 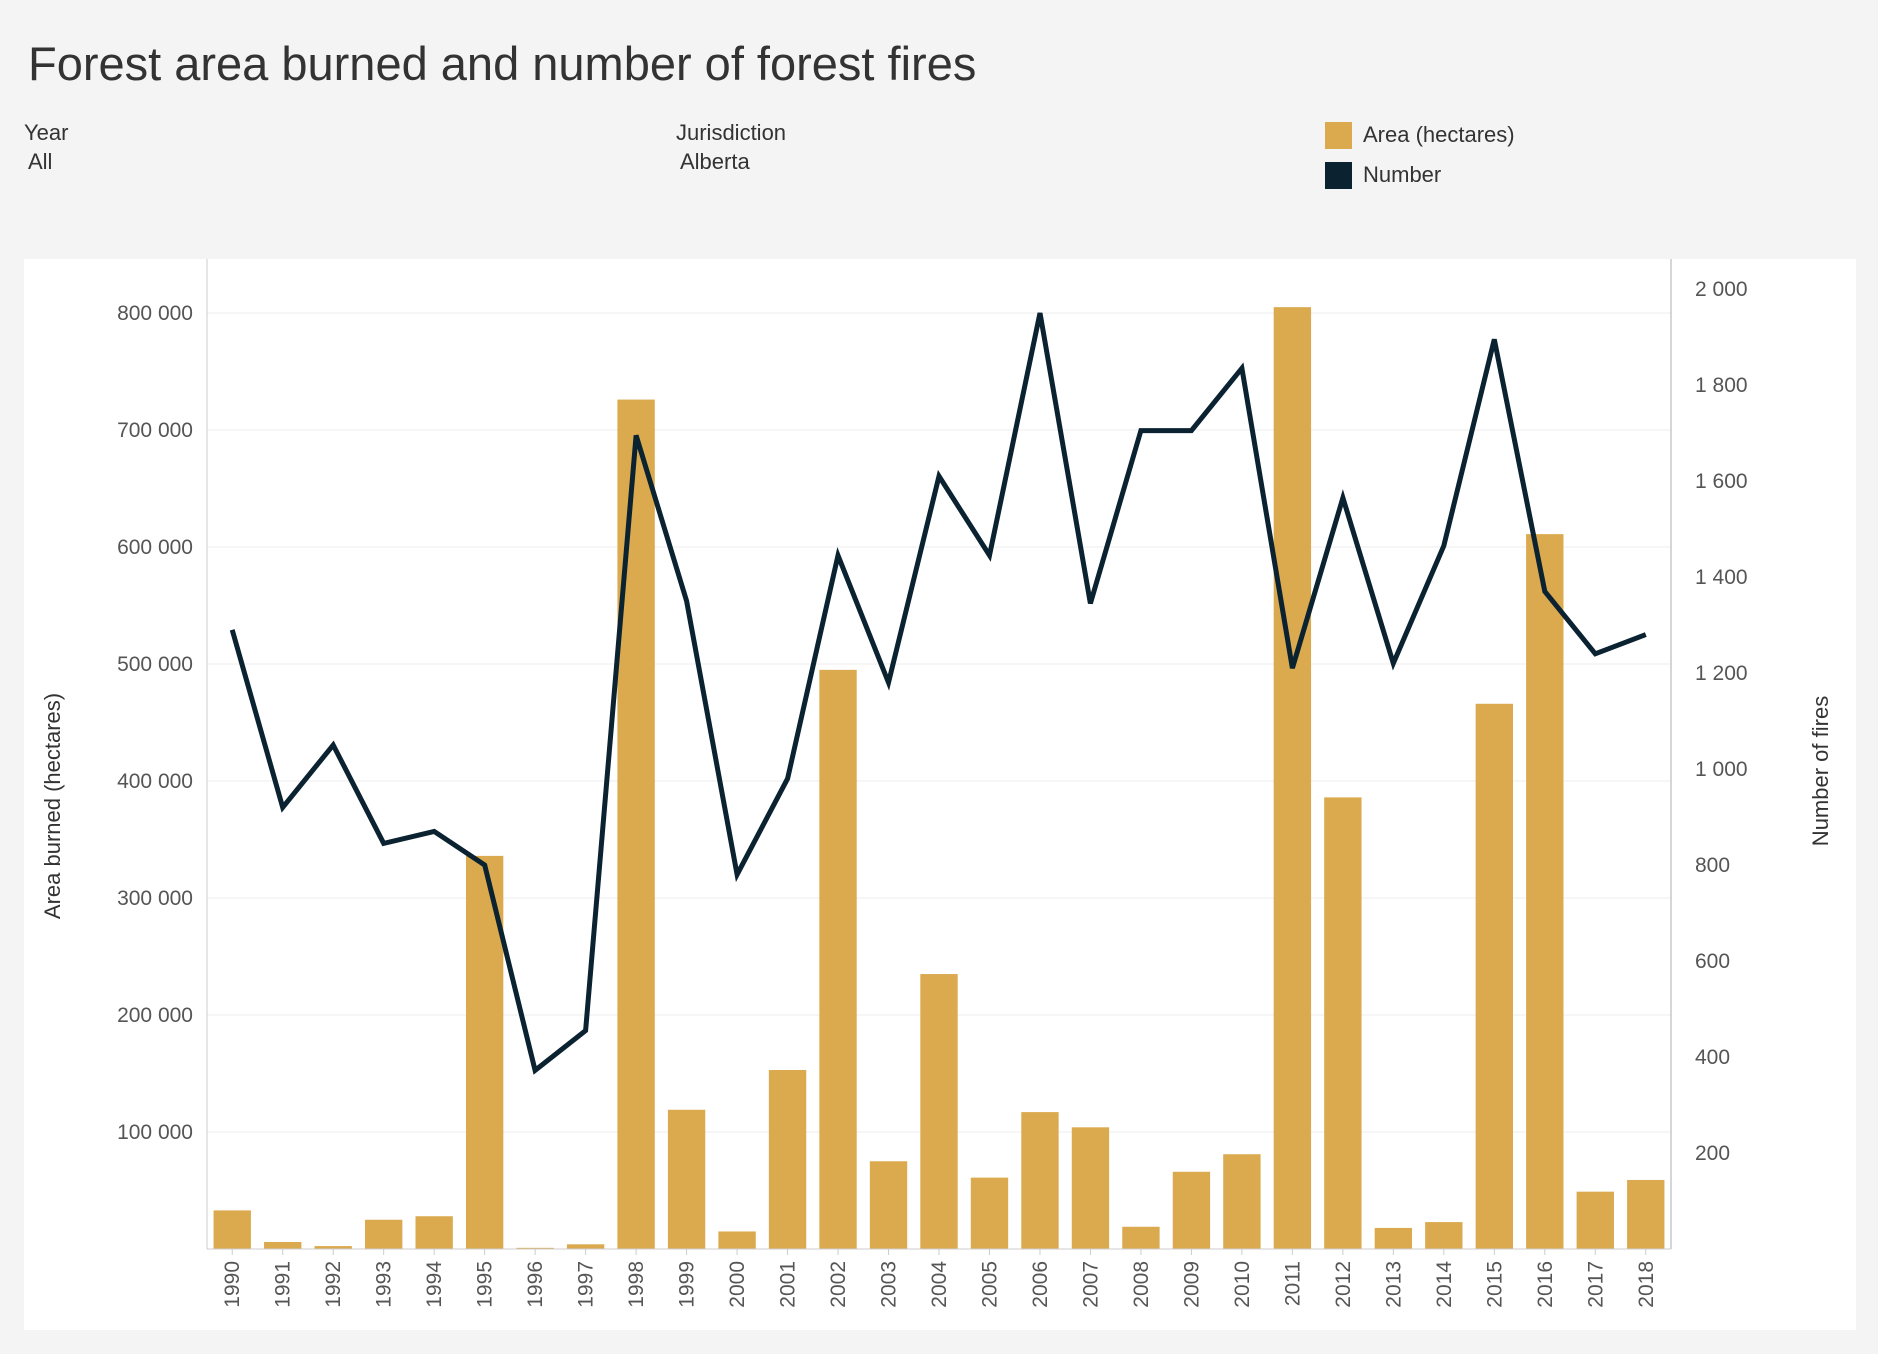 What do you see at coordinates (1090, 1188) in the screenshot?
I see `bar-2007` at bounding box center [1090, 1188].